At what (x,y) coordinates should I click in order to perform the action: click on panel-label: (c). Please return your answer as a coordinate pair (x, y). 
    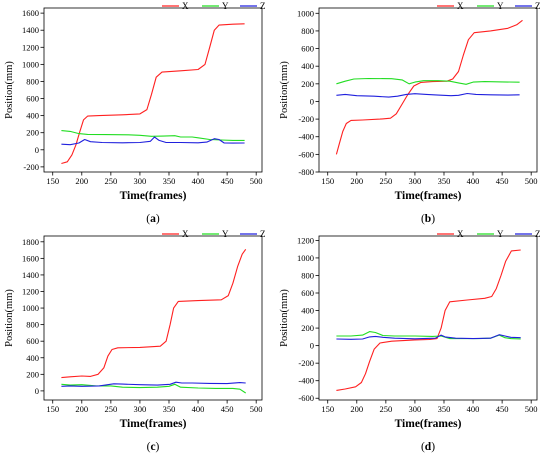
    Looking at the image, I should click on (153, 447).